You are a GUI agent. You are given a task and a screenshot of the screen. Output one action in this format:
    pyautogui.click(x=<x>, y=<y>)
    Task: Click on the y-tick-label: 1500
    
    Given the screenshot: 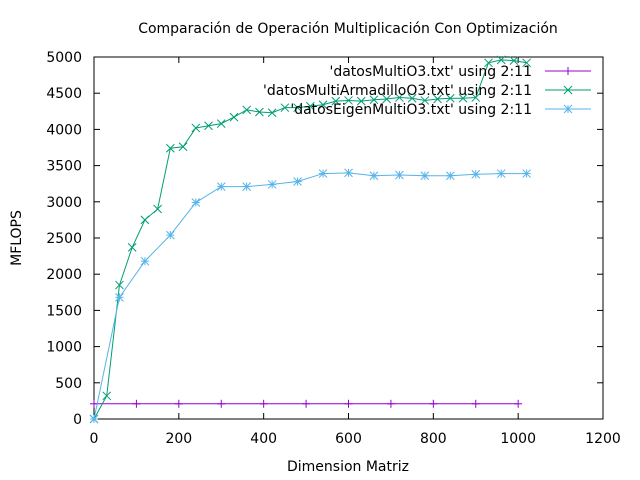 What is the action you would take?
    pyautogui.click(x=64, y=311)
    